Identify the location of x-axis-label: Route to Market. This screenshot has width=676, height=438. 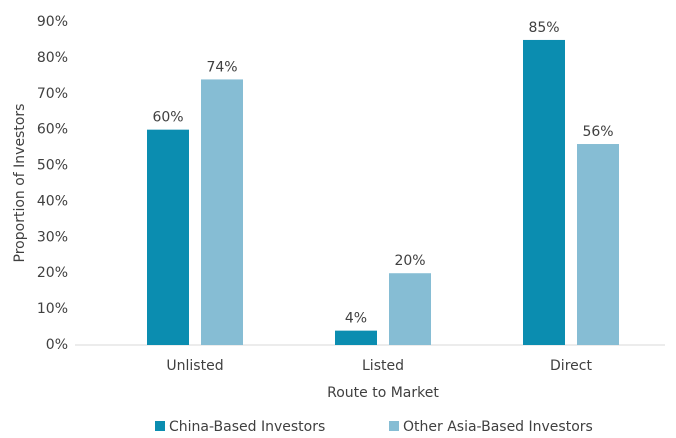
(383, 393).